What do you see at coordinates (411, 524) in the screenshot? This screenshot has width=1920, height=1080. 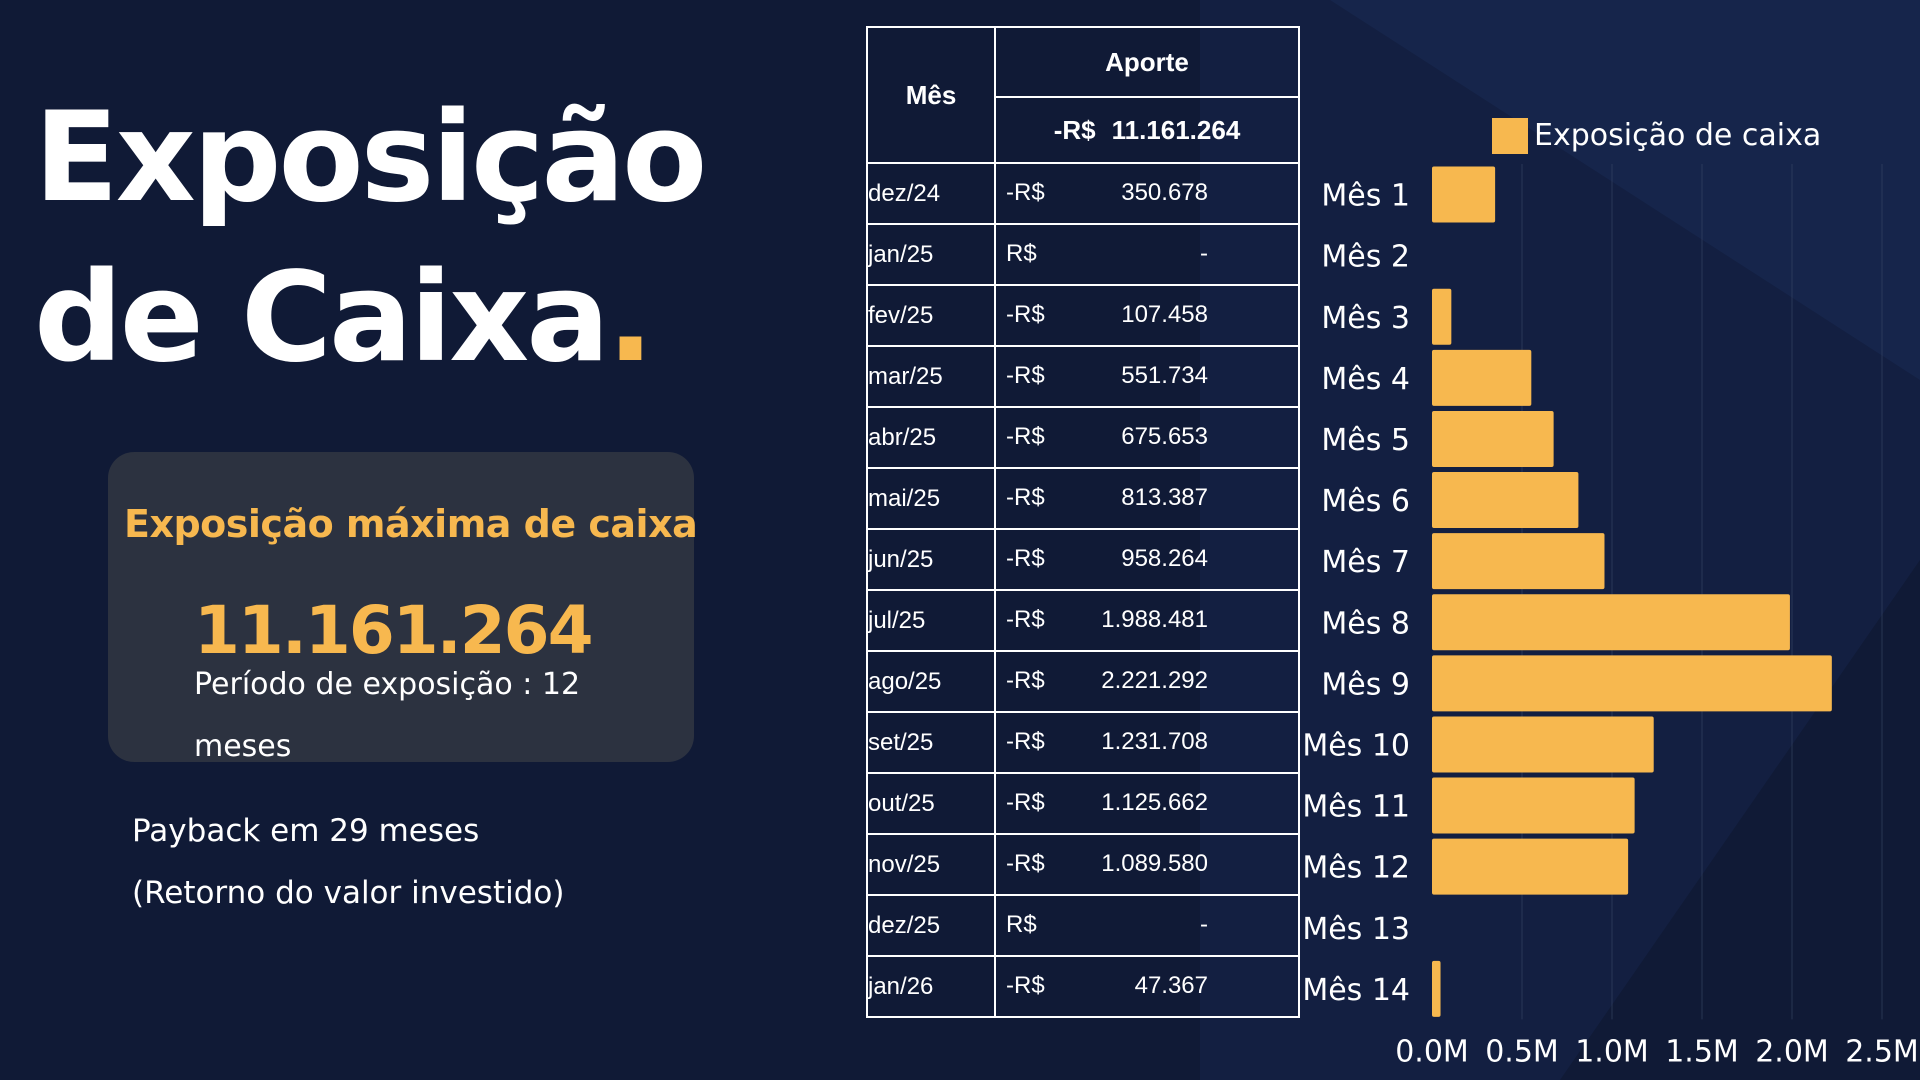 I see `card-heading: Exposição máxima de caixa` at bounding box center [411, 524].